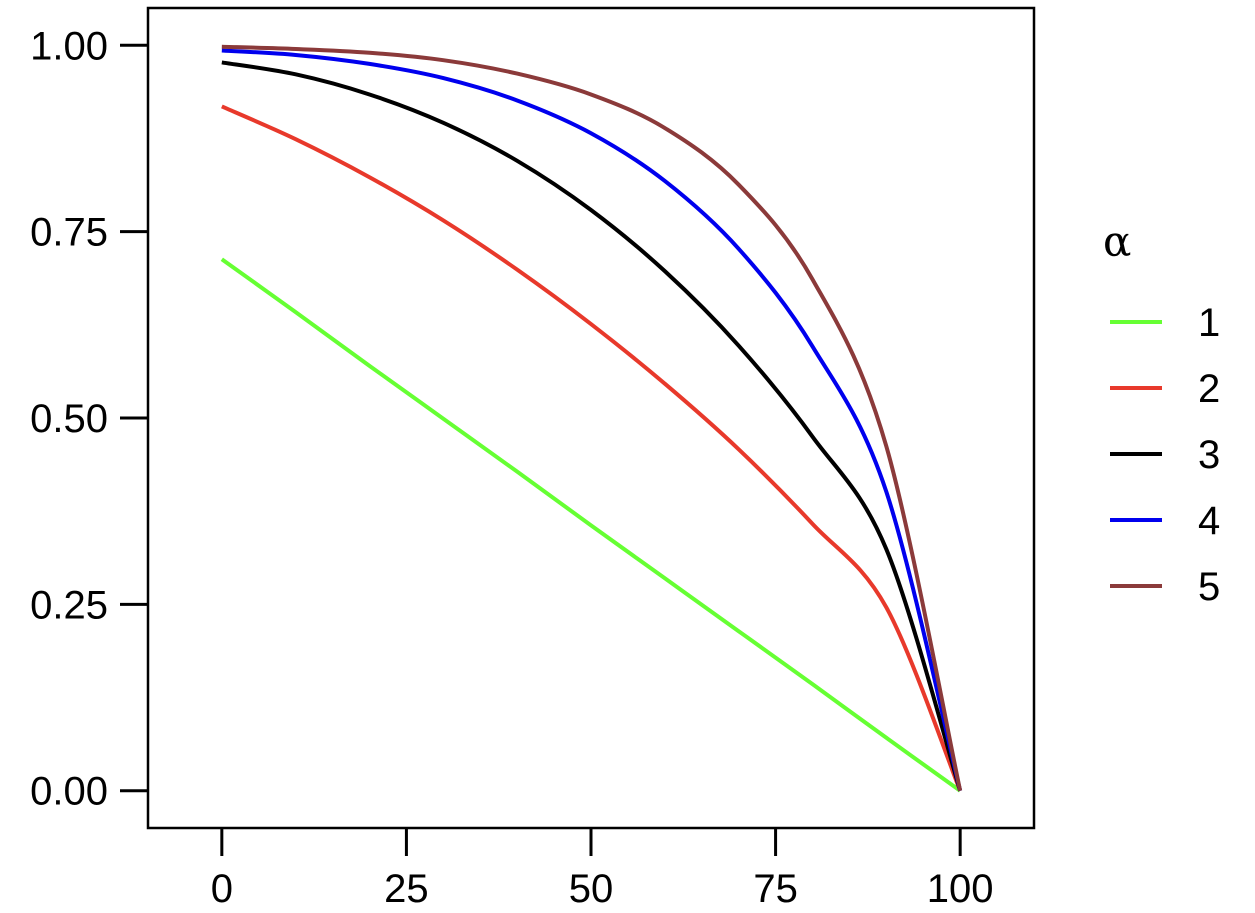  Describe the element at coordinates (69, 605) in the screenshot. I see `y-tick-label: 0.25` at that location.